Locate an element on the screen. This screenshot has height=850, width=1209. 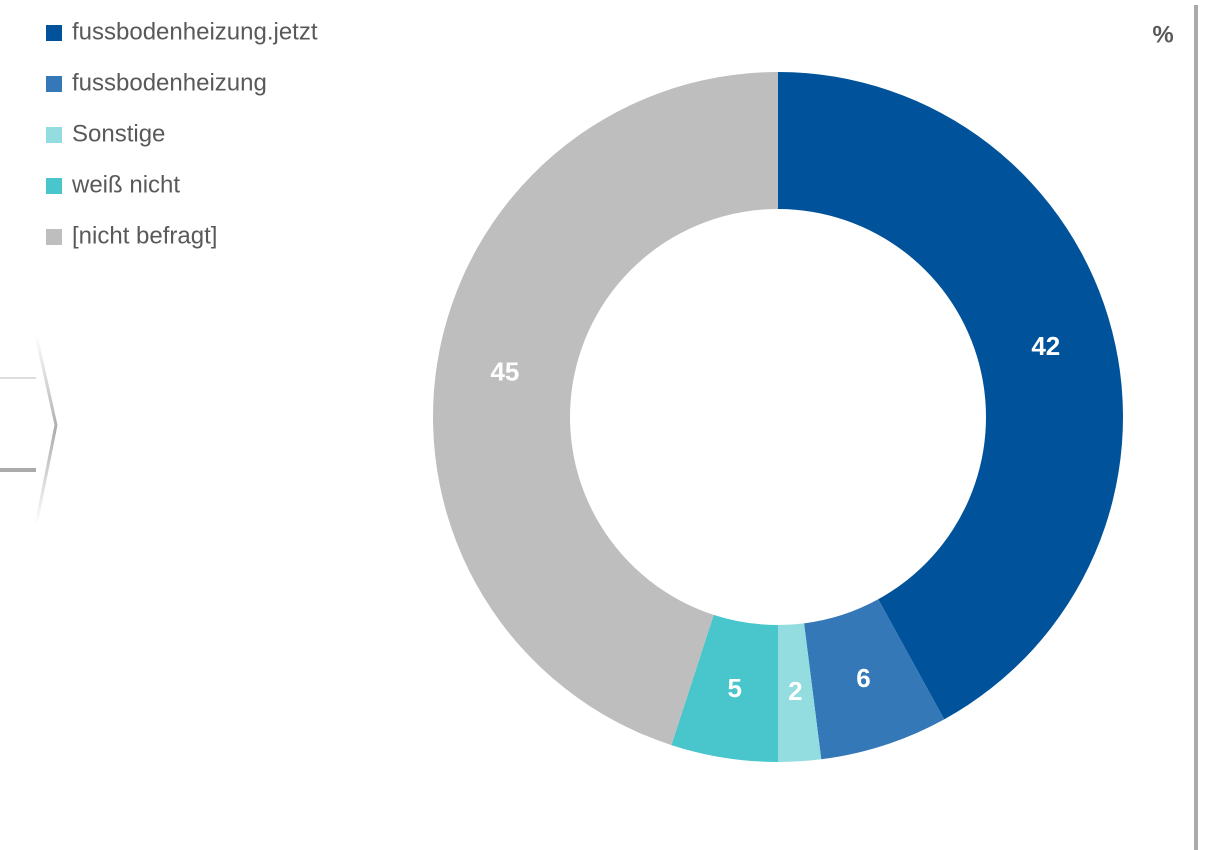
data-label: 45 is located at coordinates (504, 372).